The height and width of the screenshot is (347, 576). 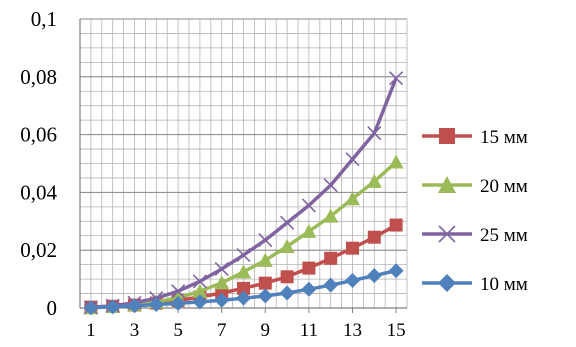 What do you see at coordinates (475, 186) in the screenshot?
I see `legend-item: 20 мм` at bounding box center [475, 186].